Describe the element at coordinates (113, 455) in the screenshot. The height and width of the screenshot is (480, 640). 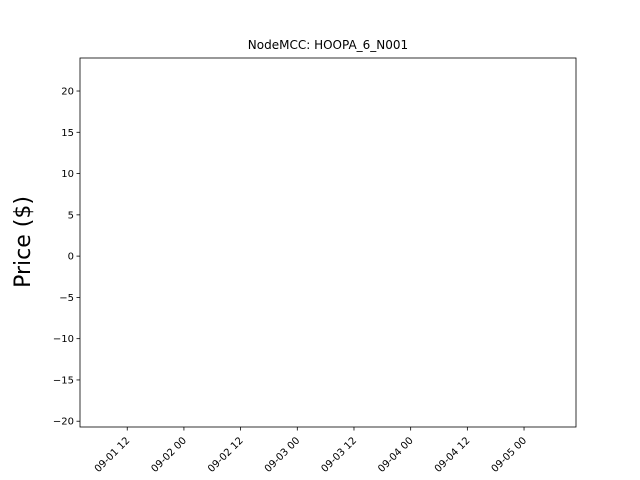
I see `x-tick-label: 09-01 12` at that location.